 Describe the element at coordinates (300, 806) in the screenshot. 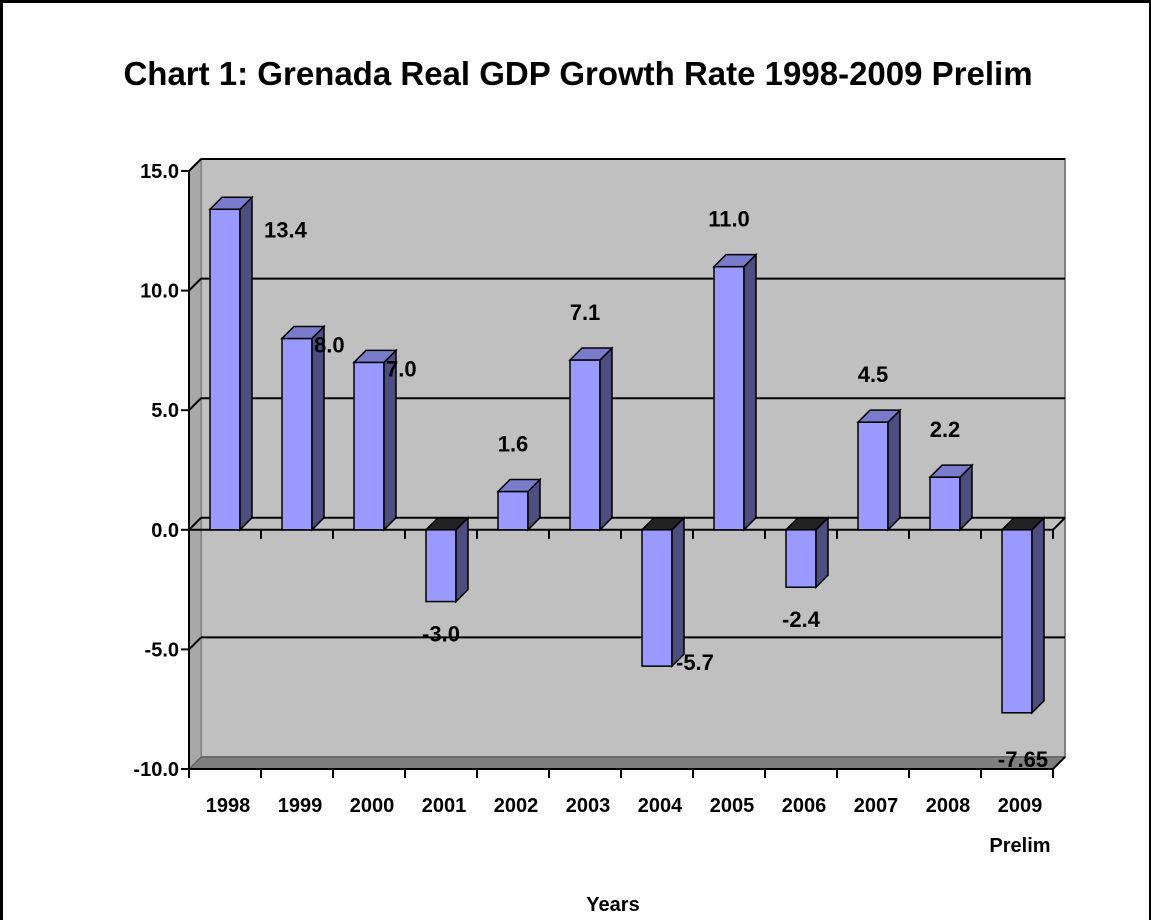

I see `x-tick-label: 1999` at that location.